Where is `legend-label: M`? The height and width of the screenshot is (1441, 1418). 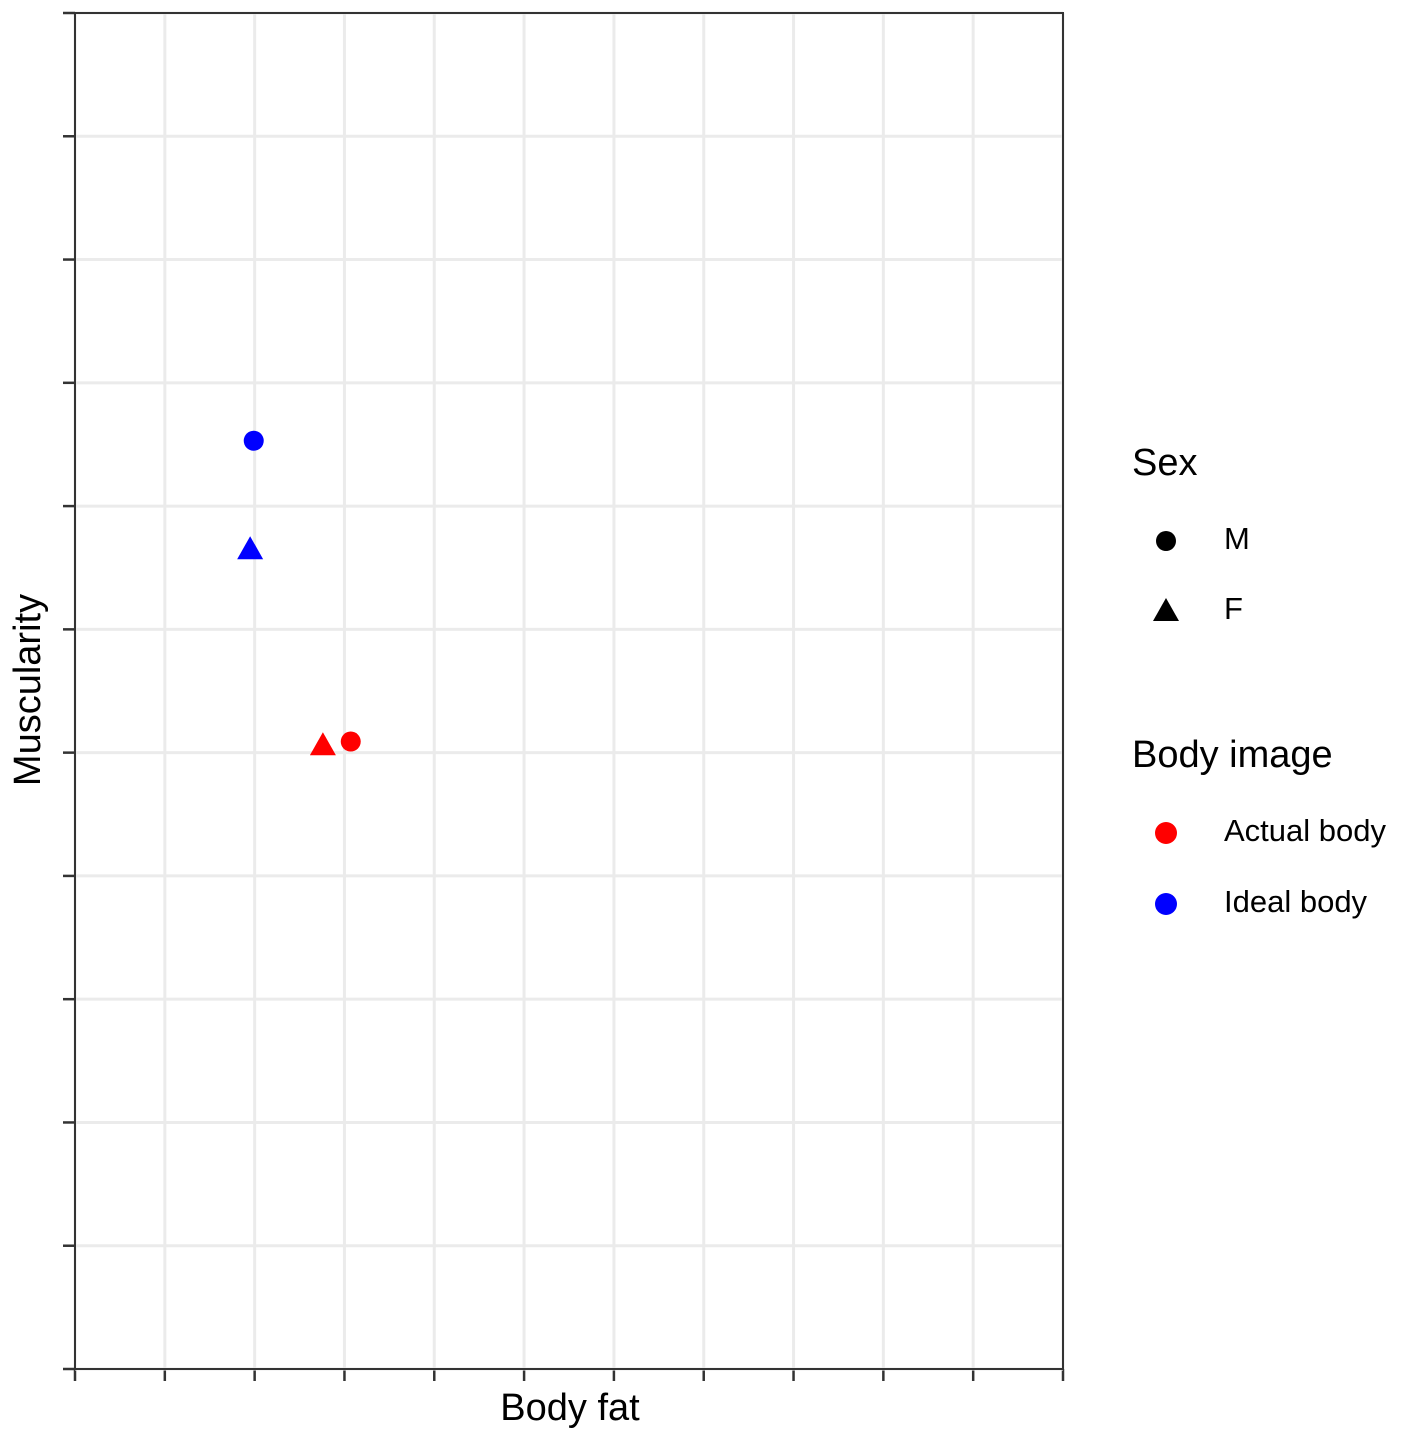 legend-label: M is located at coordinates (1237, 538).